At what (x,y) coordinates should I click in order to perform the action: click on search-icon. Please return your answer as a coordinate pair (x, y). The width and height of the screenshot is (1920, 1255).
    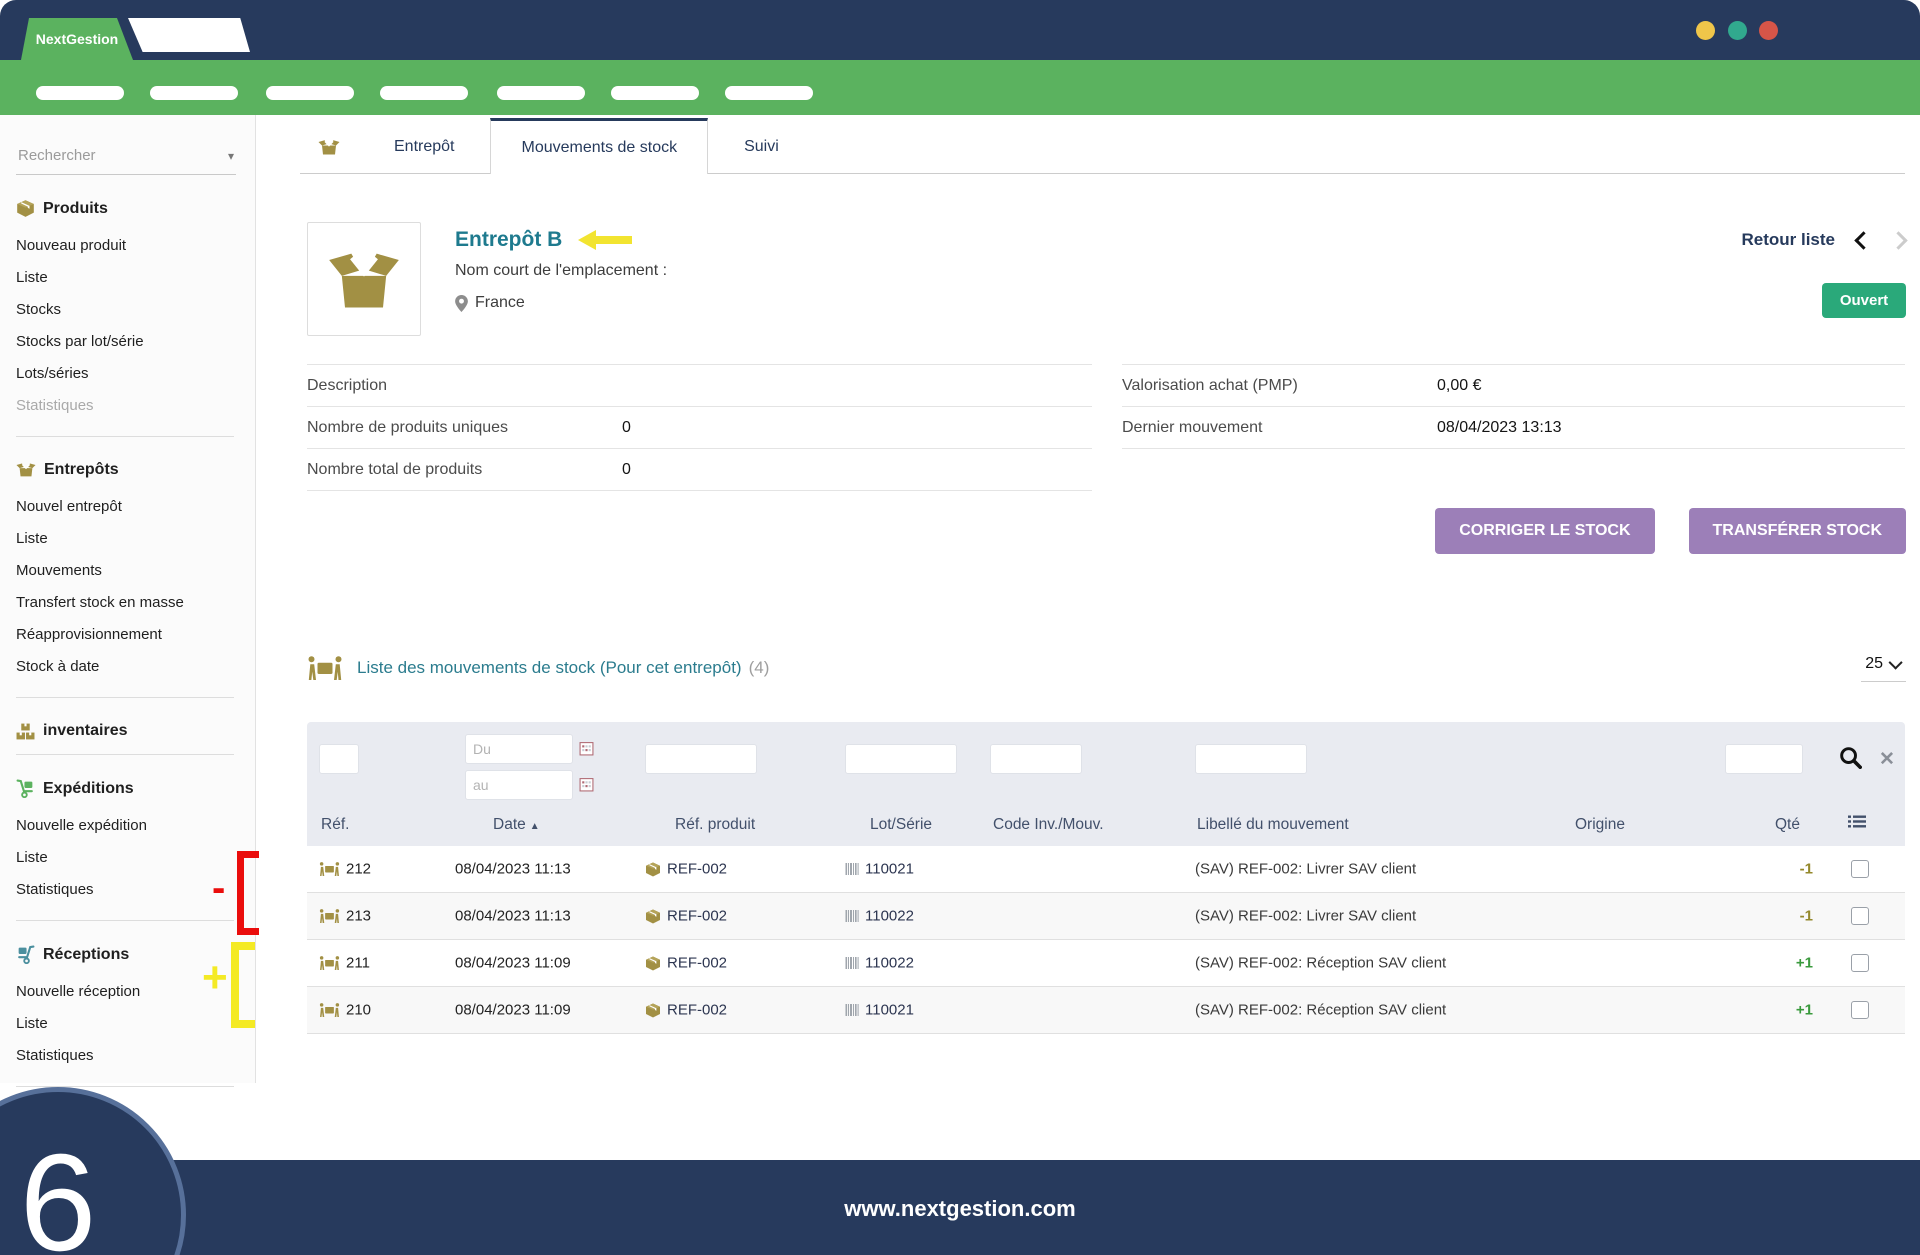
    Looking at the image, I should click on (1850, 757).